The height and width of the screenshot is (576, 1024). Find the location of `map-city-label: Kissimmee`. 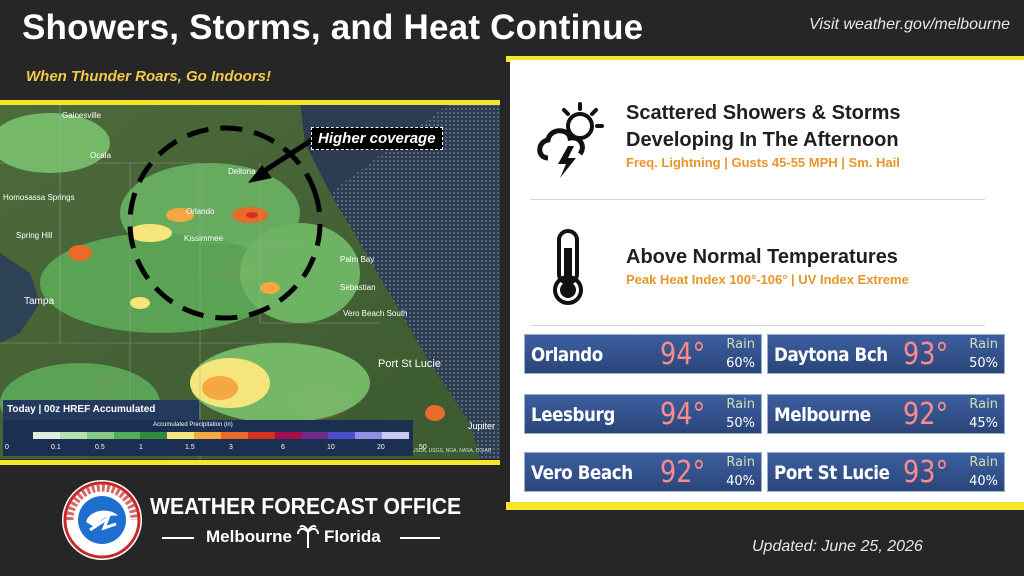

map-city-label: Kissimmee is located at coordinates (204, 238).